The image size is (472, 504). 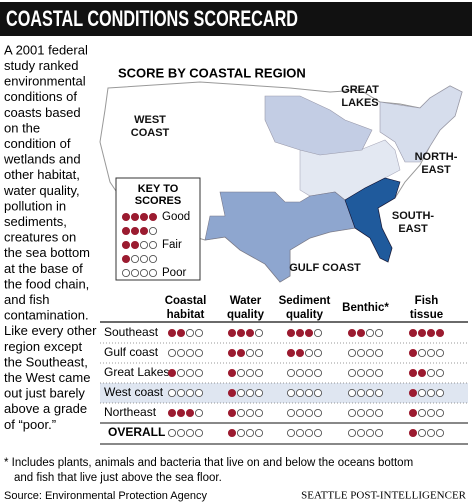 I want to click on intro-line: A 2001 federal, so click(x=46, y=49).